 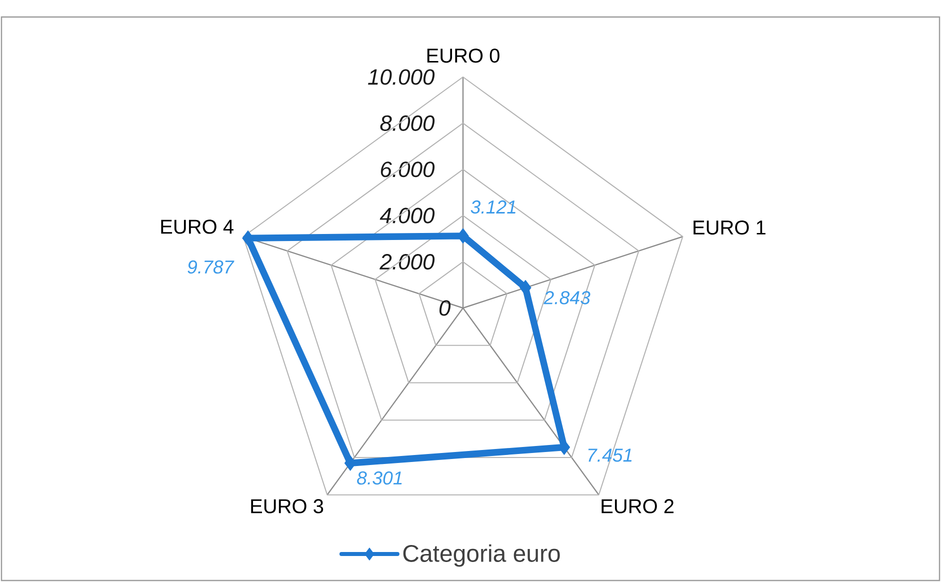 What do you see at coordinates (407, 216) in the screenshot?
I see `y-tick-label: 4.000` at bounding box center [407, 216].